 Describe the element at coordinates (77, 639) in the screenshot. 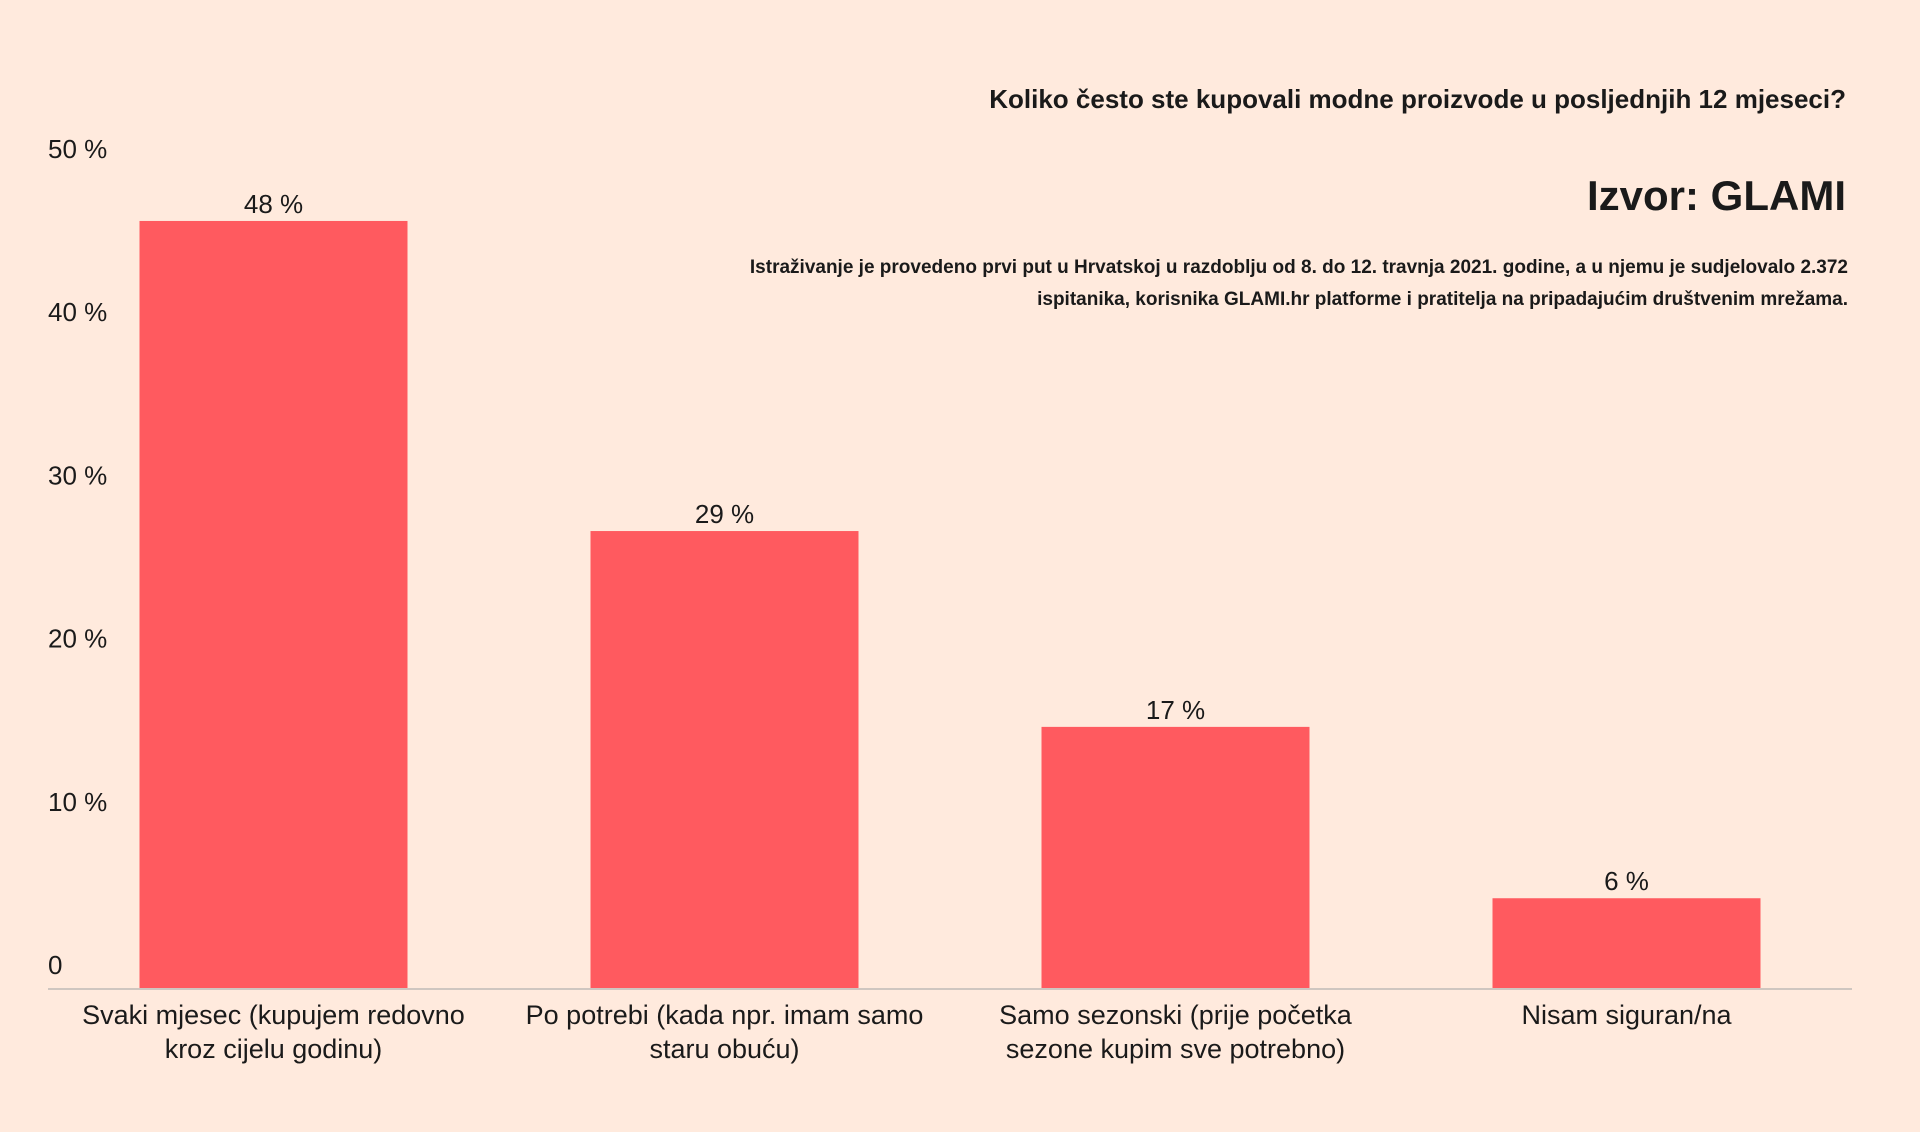

I see `y-tick-label: 20 %` at that location.